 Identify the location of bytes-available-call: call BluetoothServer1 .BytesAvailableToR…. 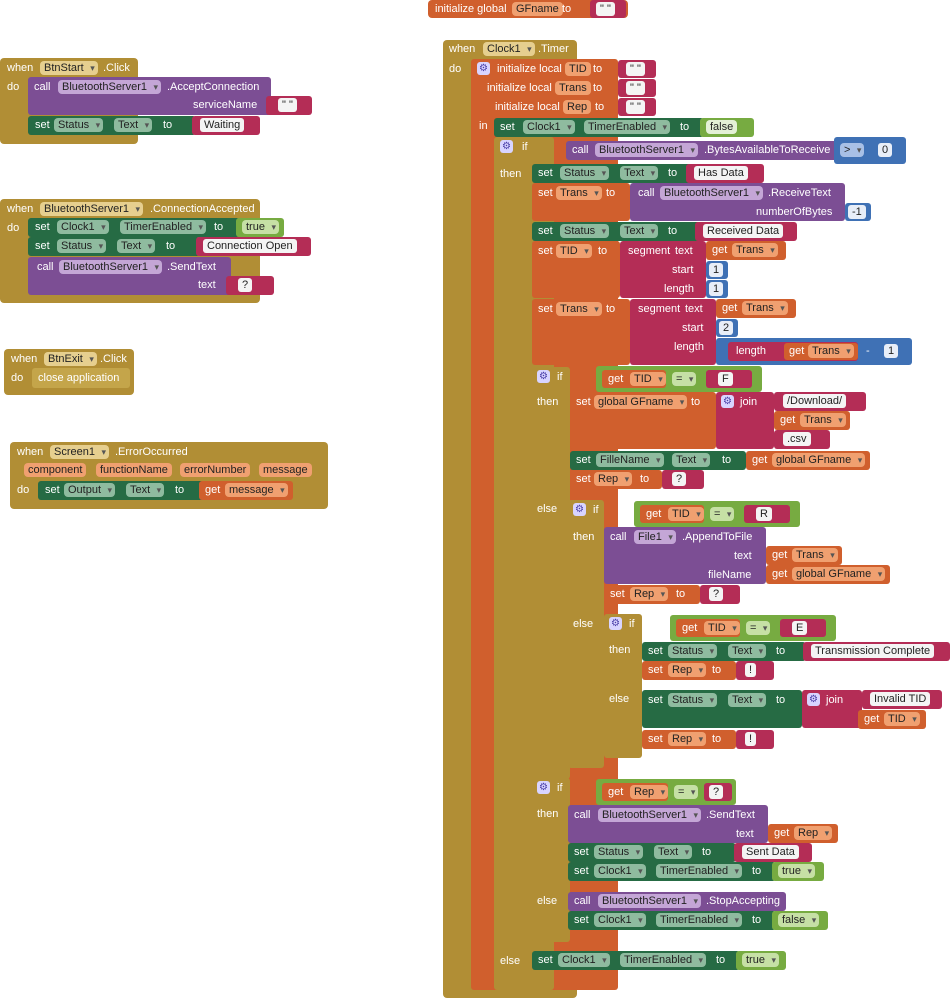
(704, 150).